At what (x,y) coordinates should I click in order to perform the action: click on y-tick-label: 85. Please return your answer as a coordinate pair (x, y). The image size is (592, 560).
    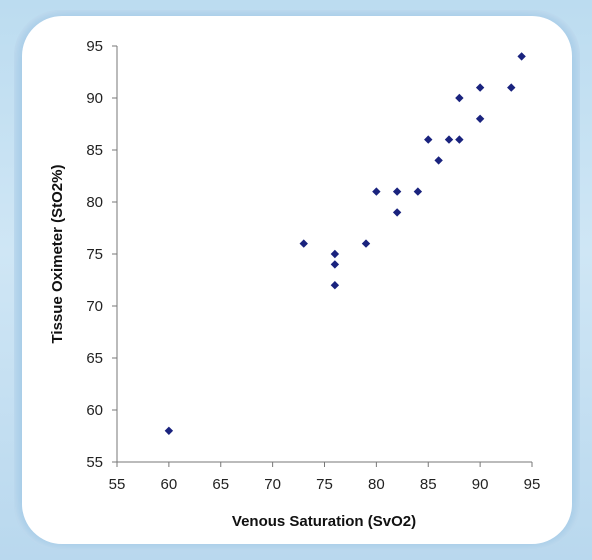
    Looking at the image, I should click on (94, 150).